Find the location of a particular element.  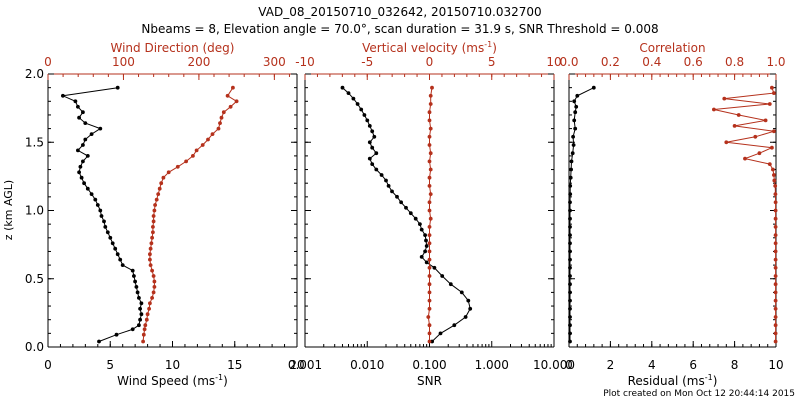

middle-black-series-line is located at coordinates (406, 214).